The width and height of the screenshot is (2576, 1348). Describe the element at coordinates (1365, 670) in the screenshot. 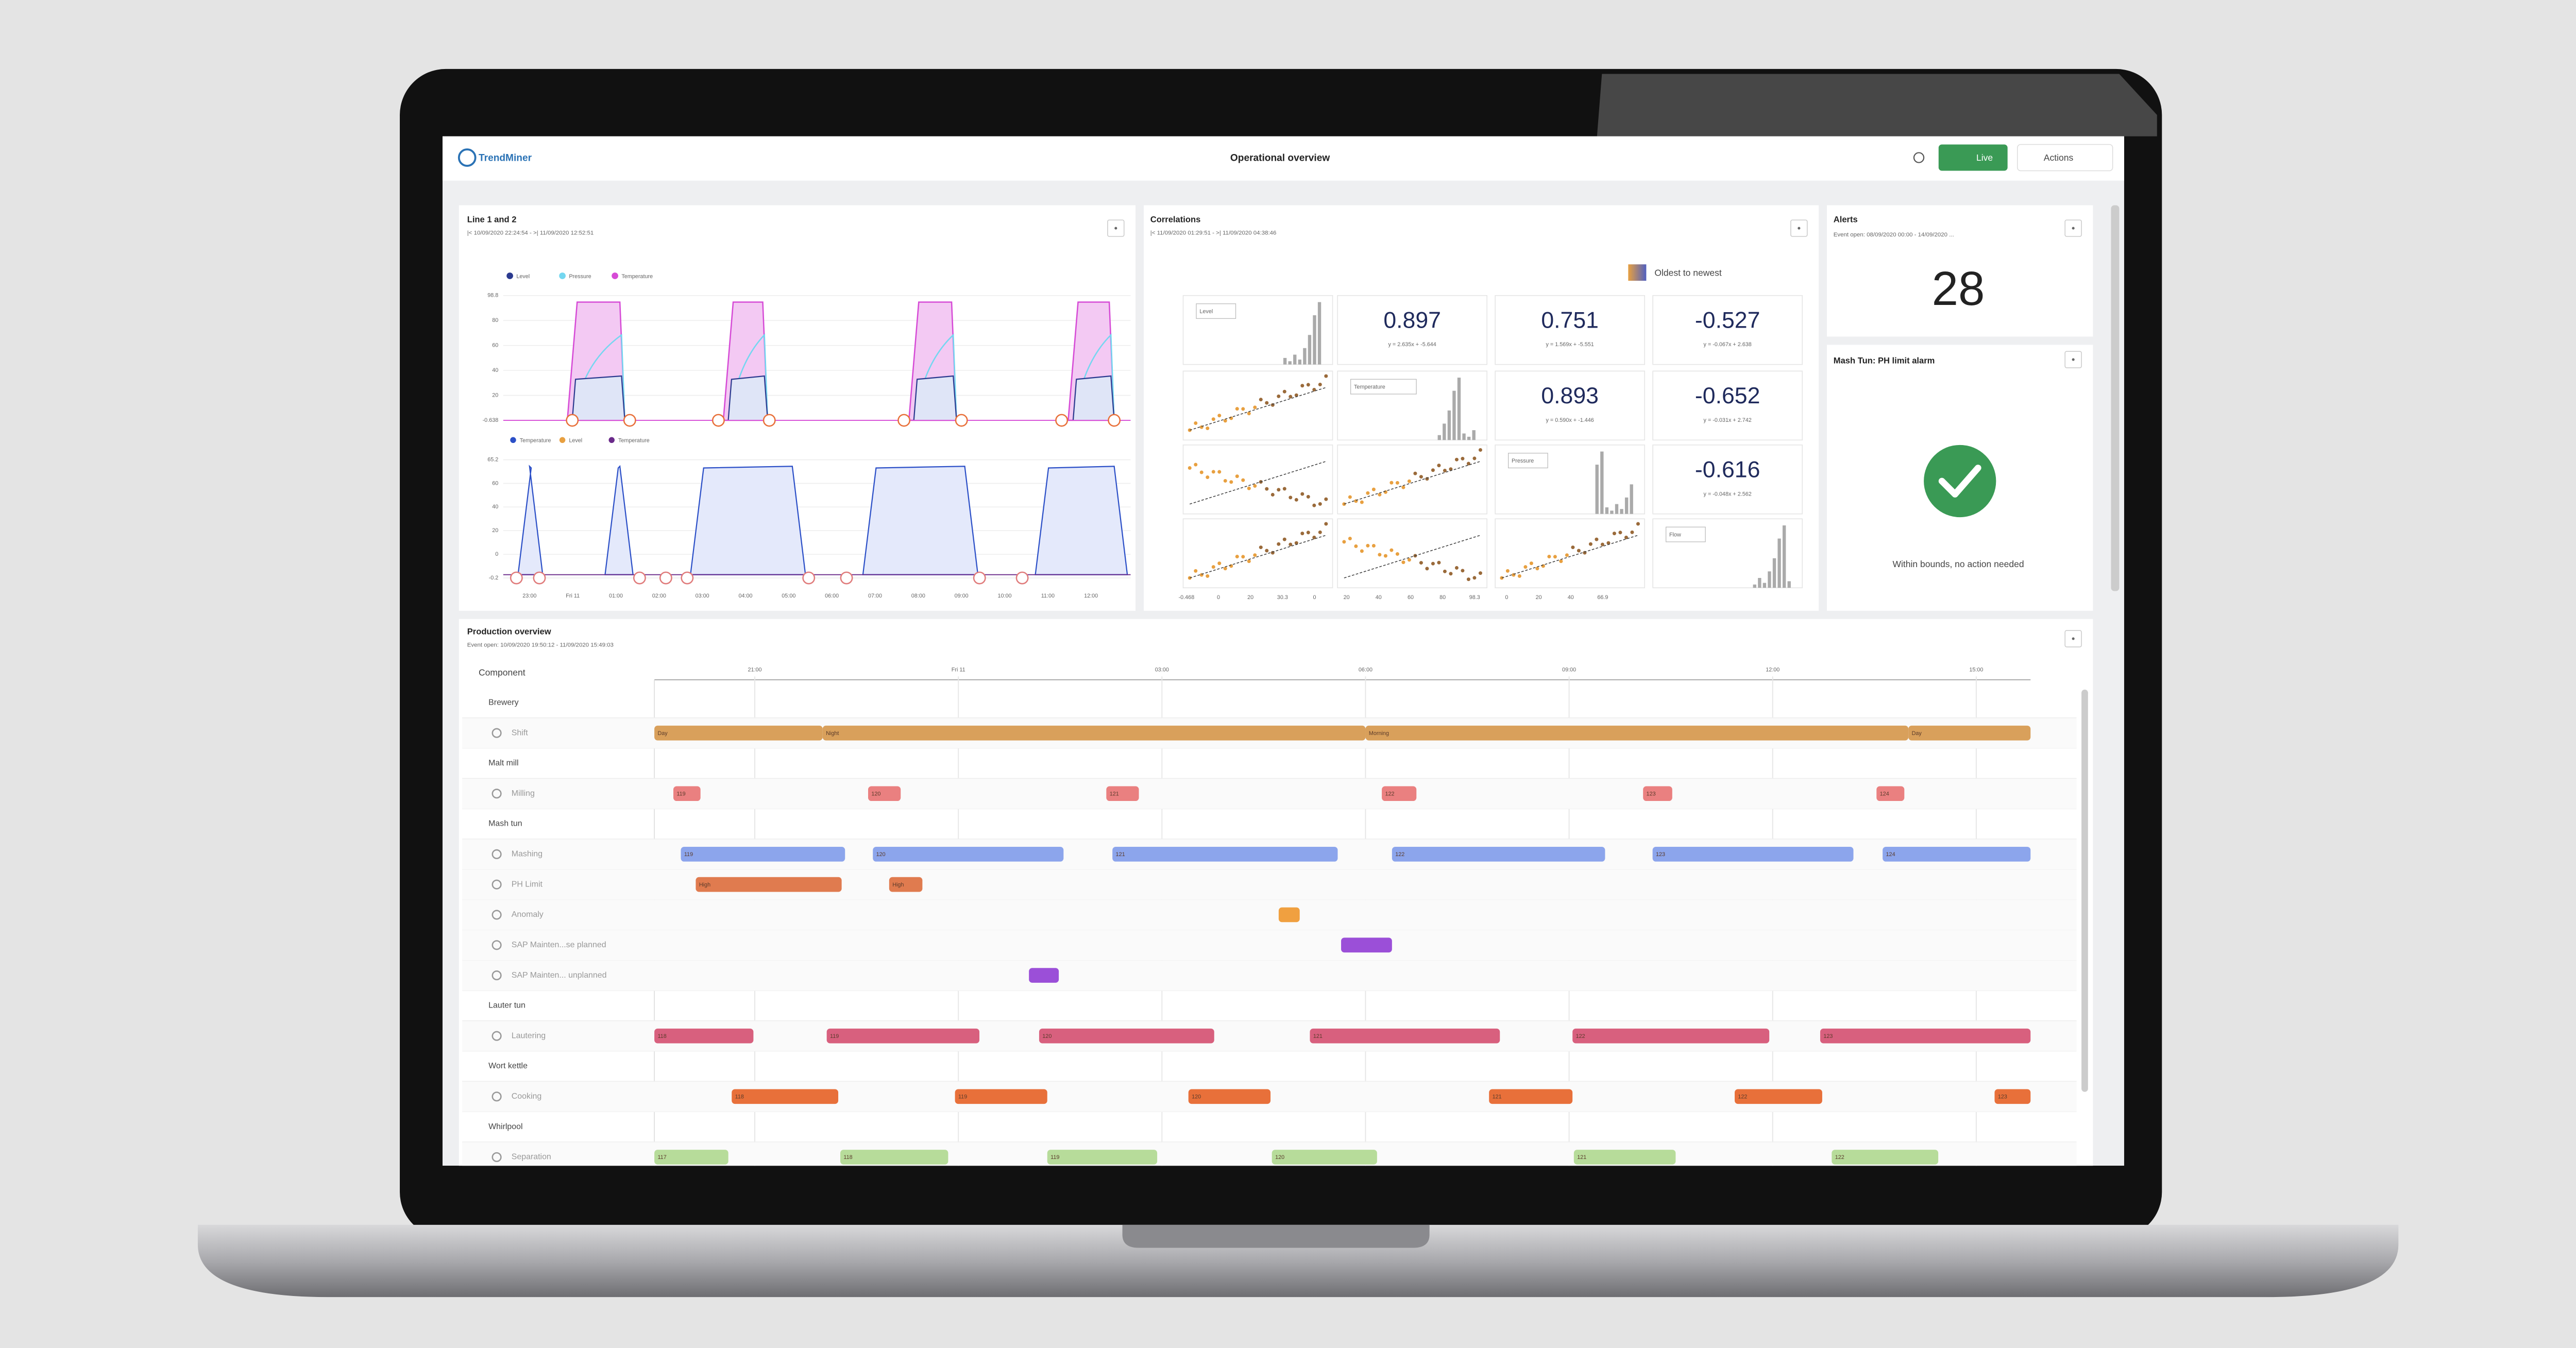

I see `x-tick-label: 06:00` at that location.